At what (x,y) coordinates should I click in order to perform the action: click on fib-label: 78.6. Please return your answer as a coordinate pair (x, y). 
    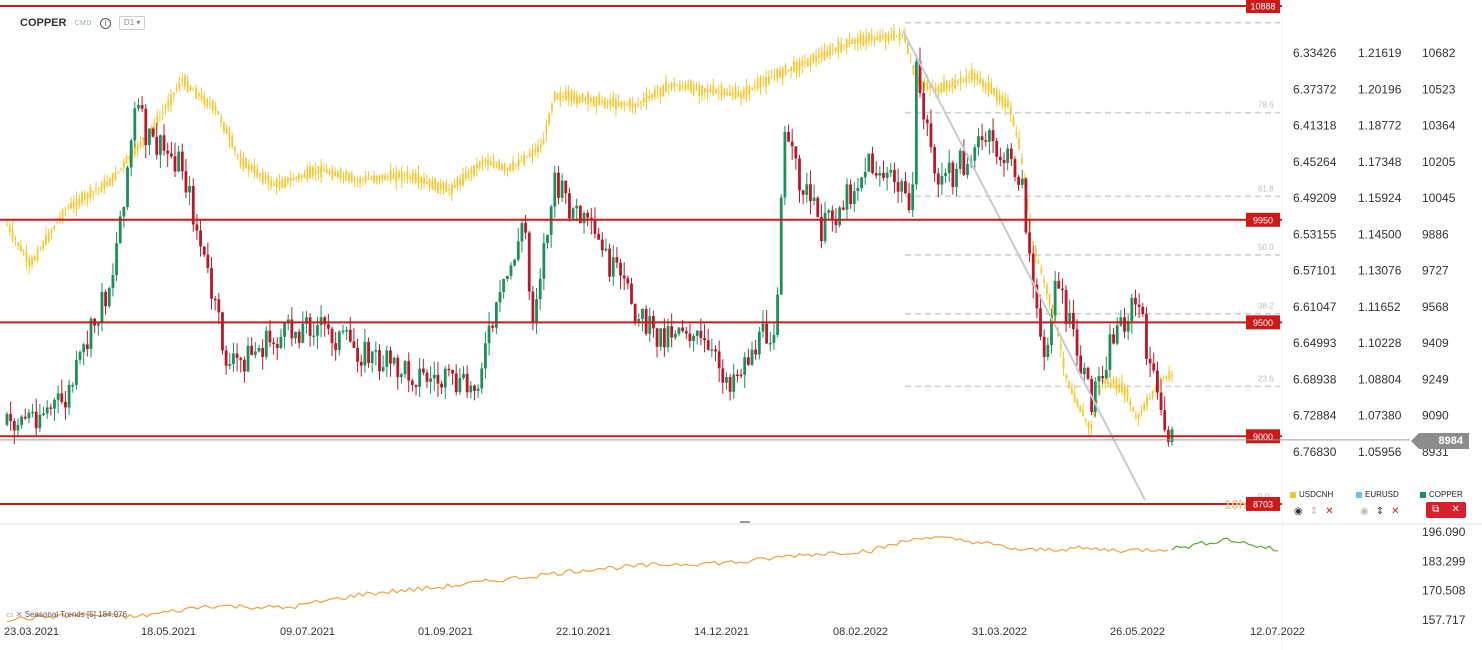
    Looking at the image, I should click on (1266, 105).